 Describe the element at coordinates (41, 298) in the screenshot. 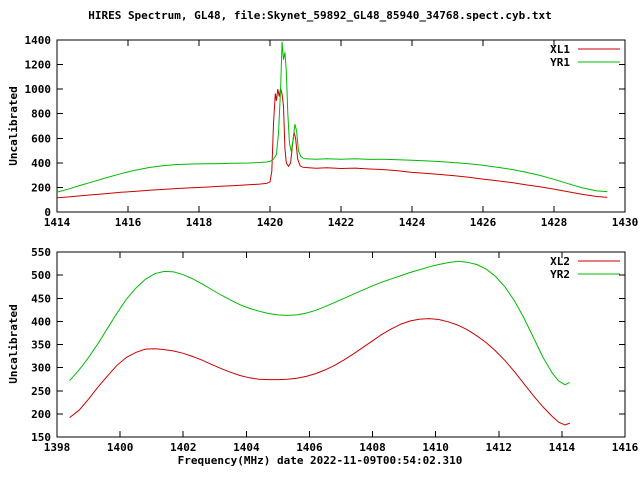

I see `svg-text: 450` at that location.